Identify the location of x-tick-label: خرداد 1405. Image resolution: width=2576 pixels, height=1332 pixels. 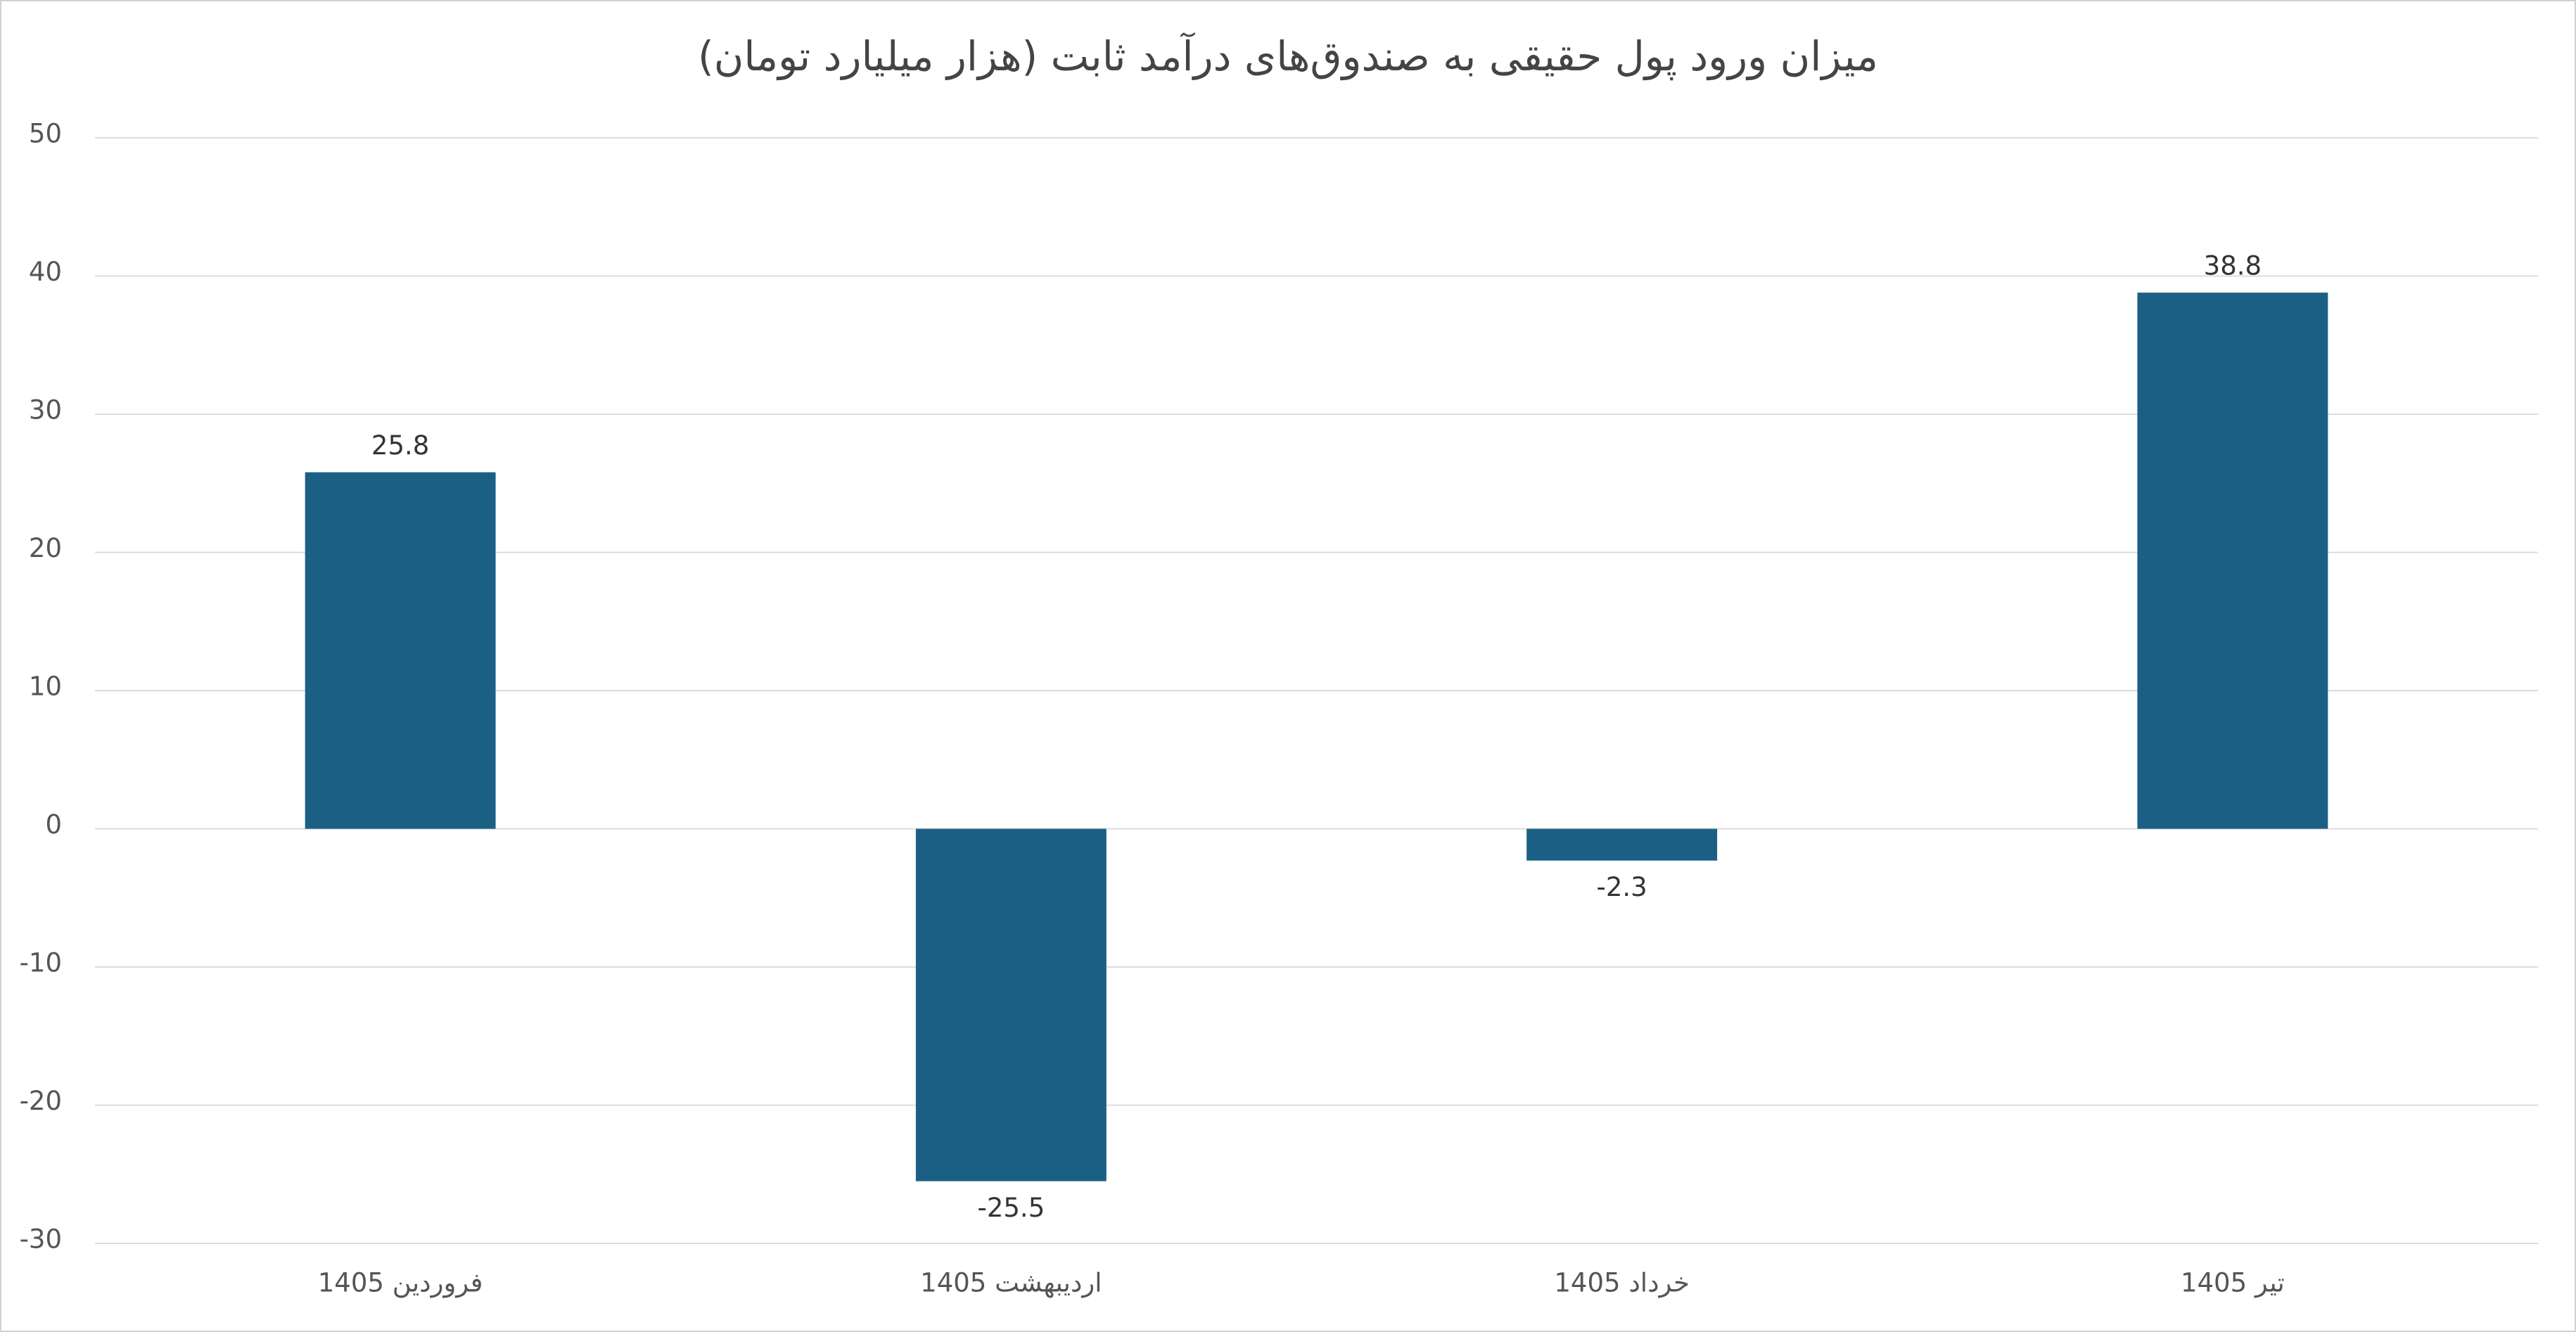
(1621, 1283).